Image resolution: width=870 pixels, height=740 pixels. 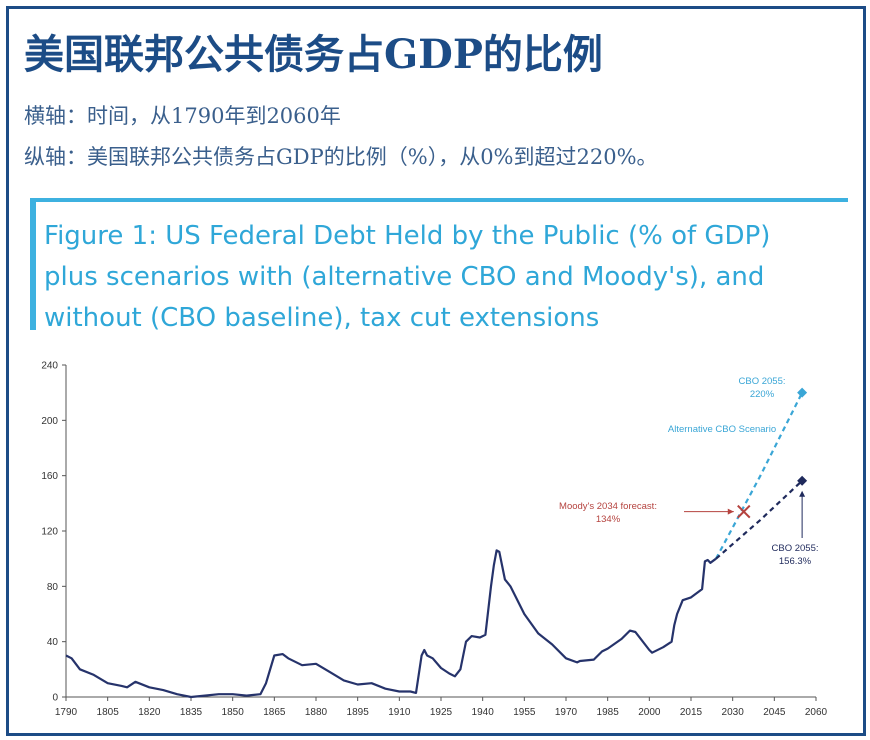 I want to click on x-tick-label: 1955, so click(x=524, y=712).